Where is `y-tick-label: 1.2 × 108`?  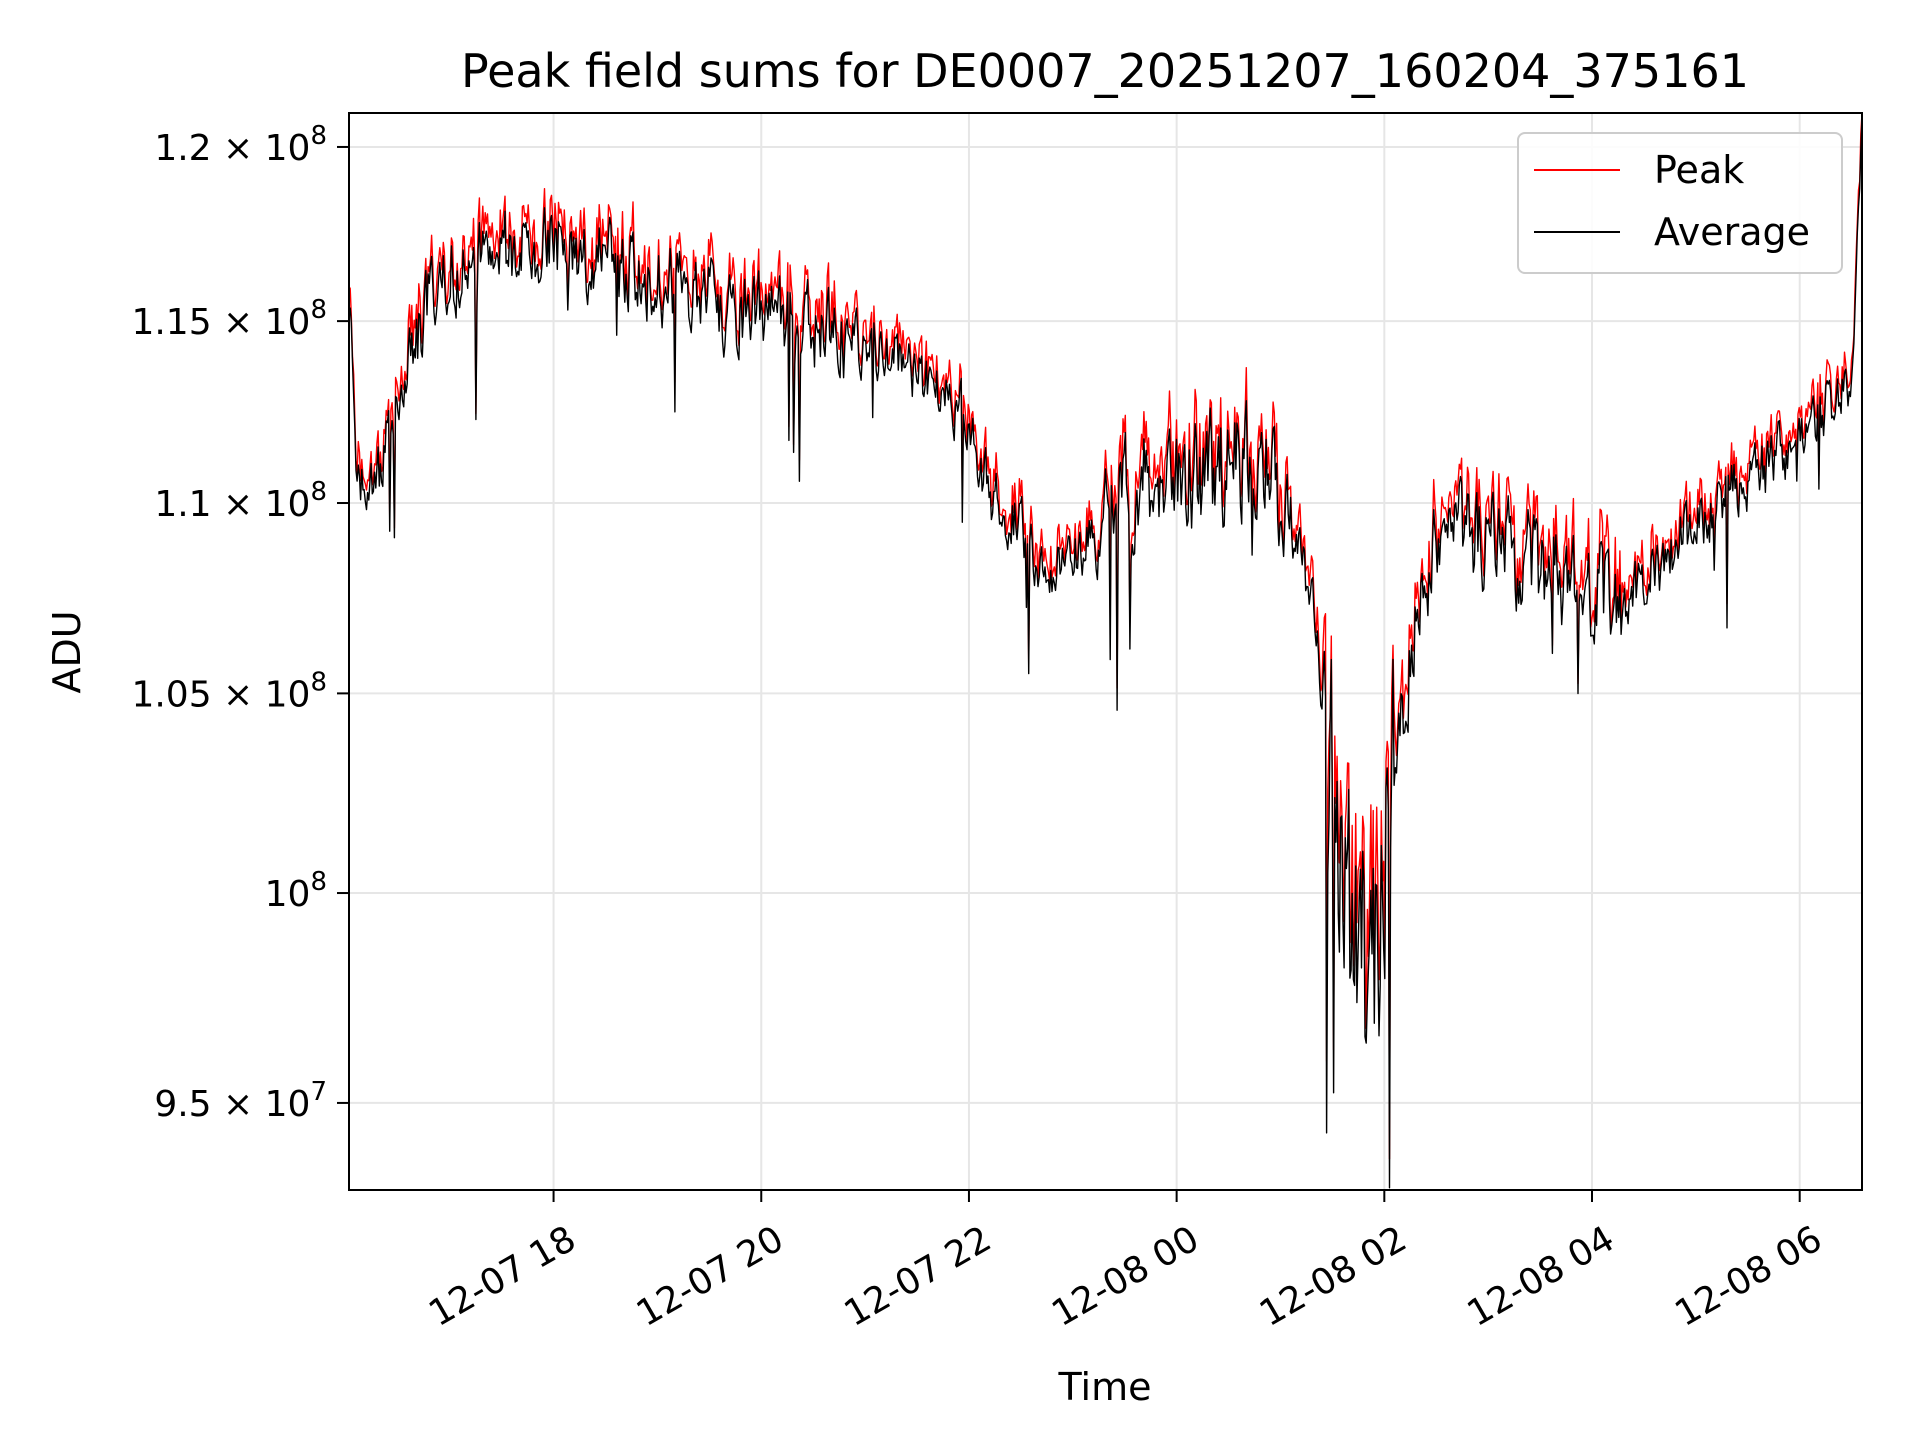 y-tick-label: 1.2 × 108 is located at coordinates (240, 145).